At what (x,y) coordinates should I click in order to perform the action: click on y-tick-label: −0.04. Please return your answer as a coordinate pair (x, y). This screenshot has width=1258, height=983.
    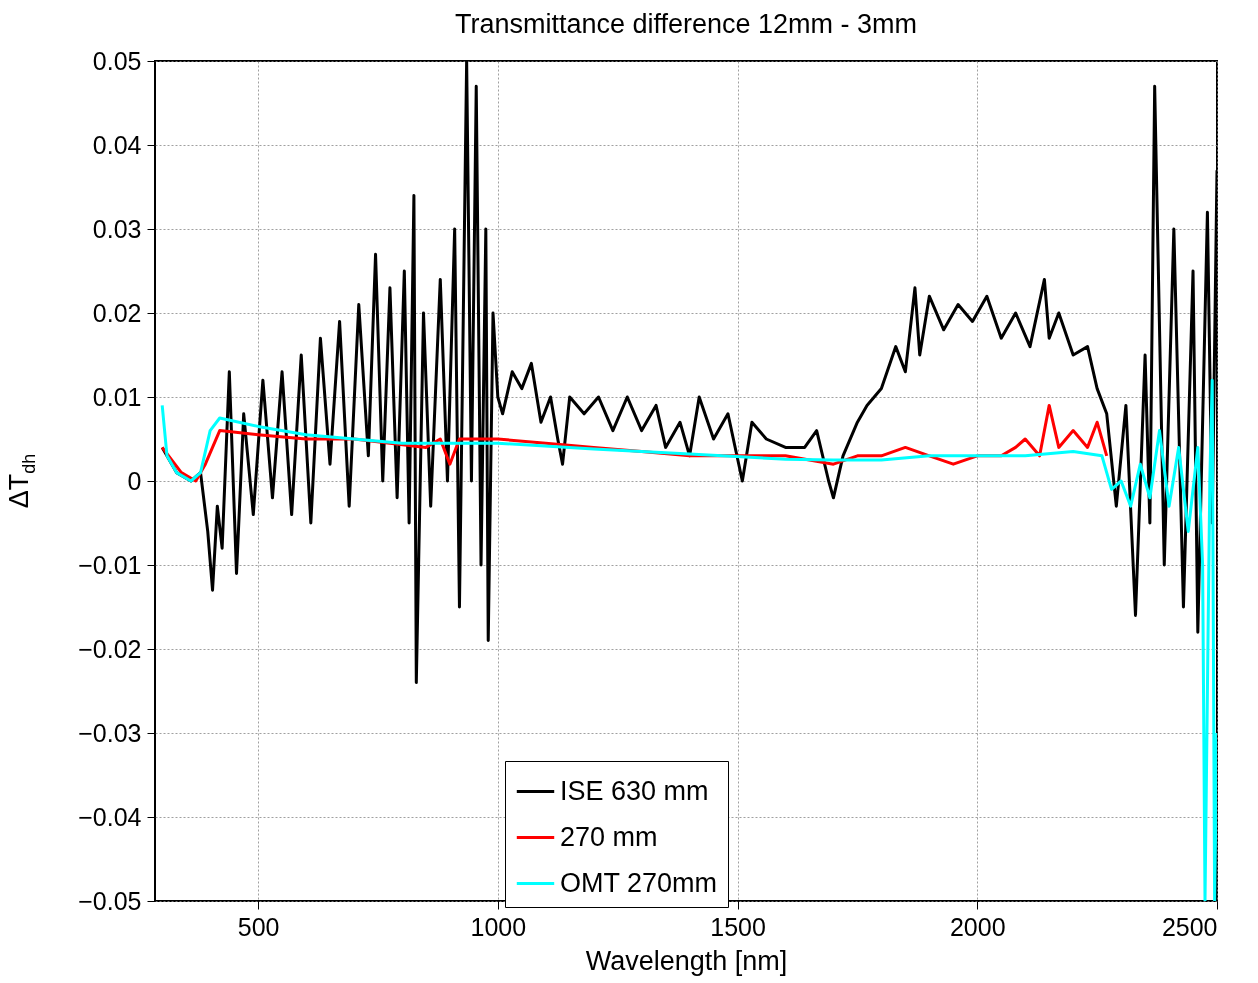
    Looking at the image, I should click on (110, 816).